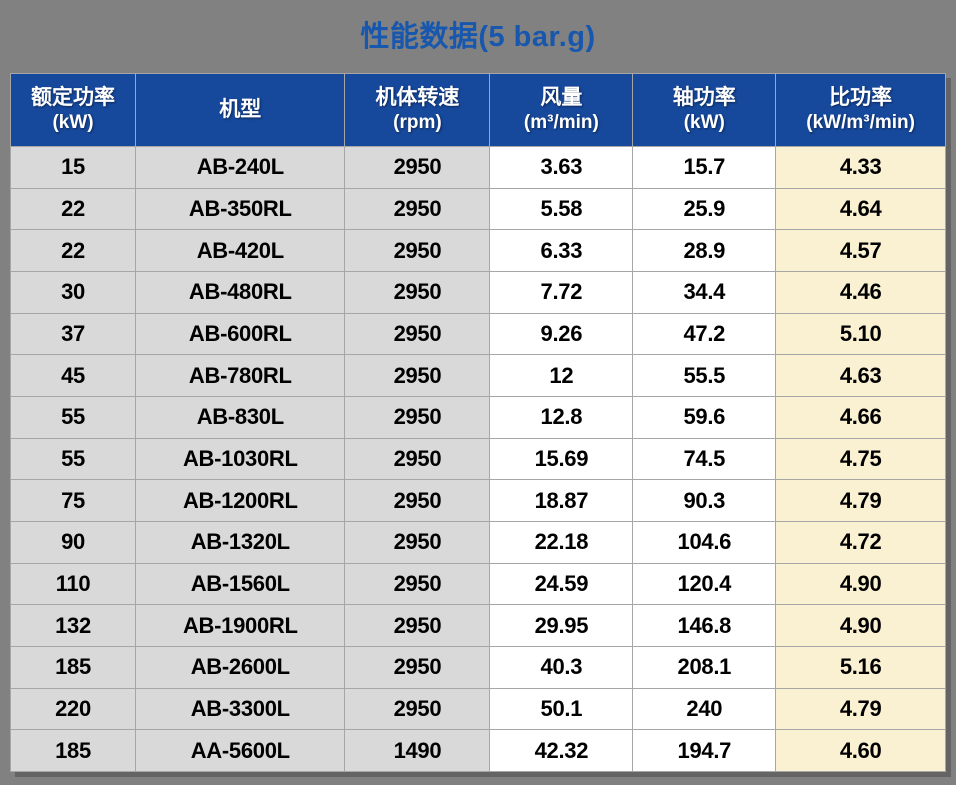  I want to click on table-cell: 120.4, so click(704, 584).